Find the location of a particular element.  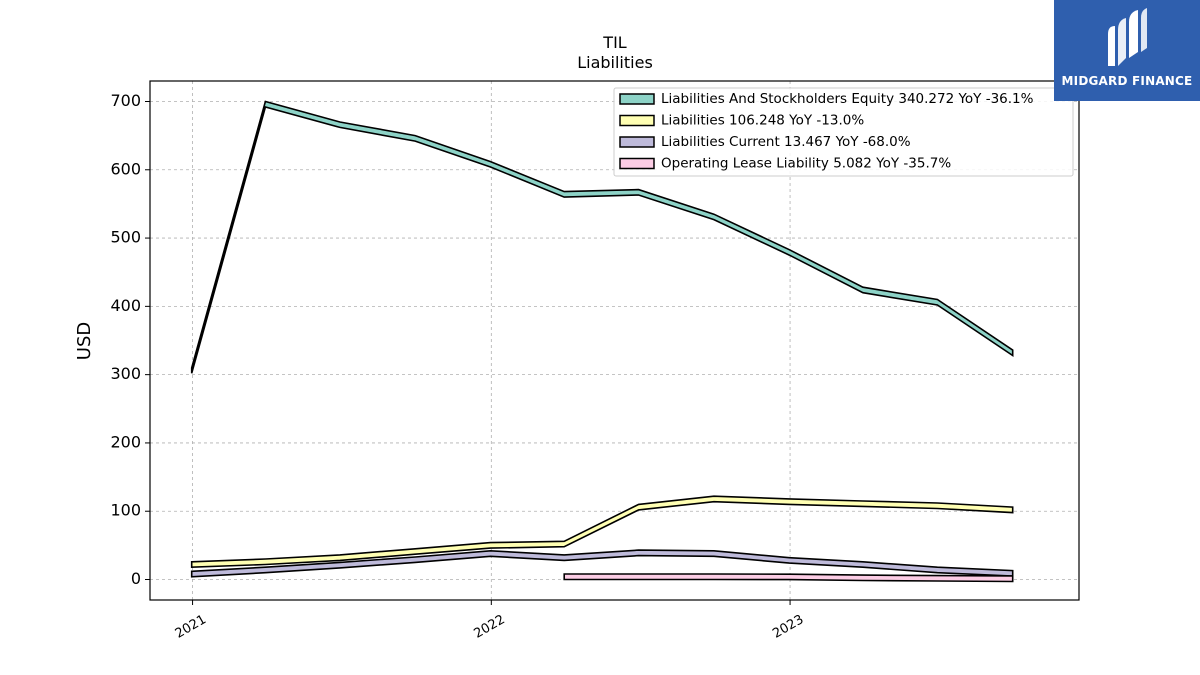

x-axis: 2021 2022 2023 is located at coordinates (489, 621).